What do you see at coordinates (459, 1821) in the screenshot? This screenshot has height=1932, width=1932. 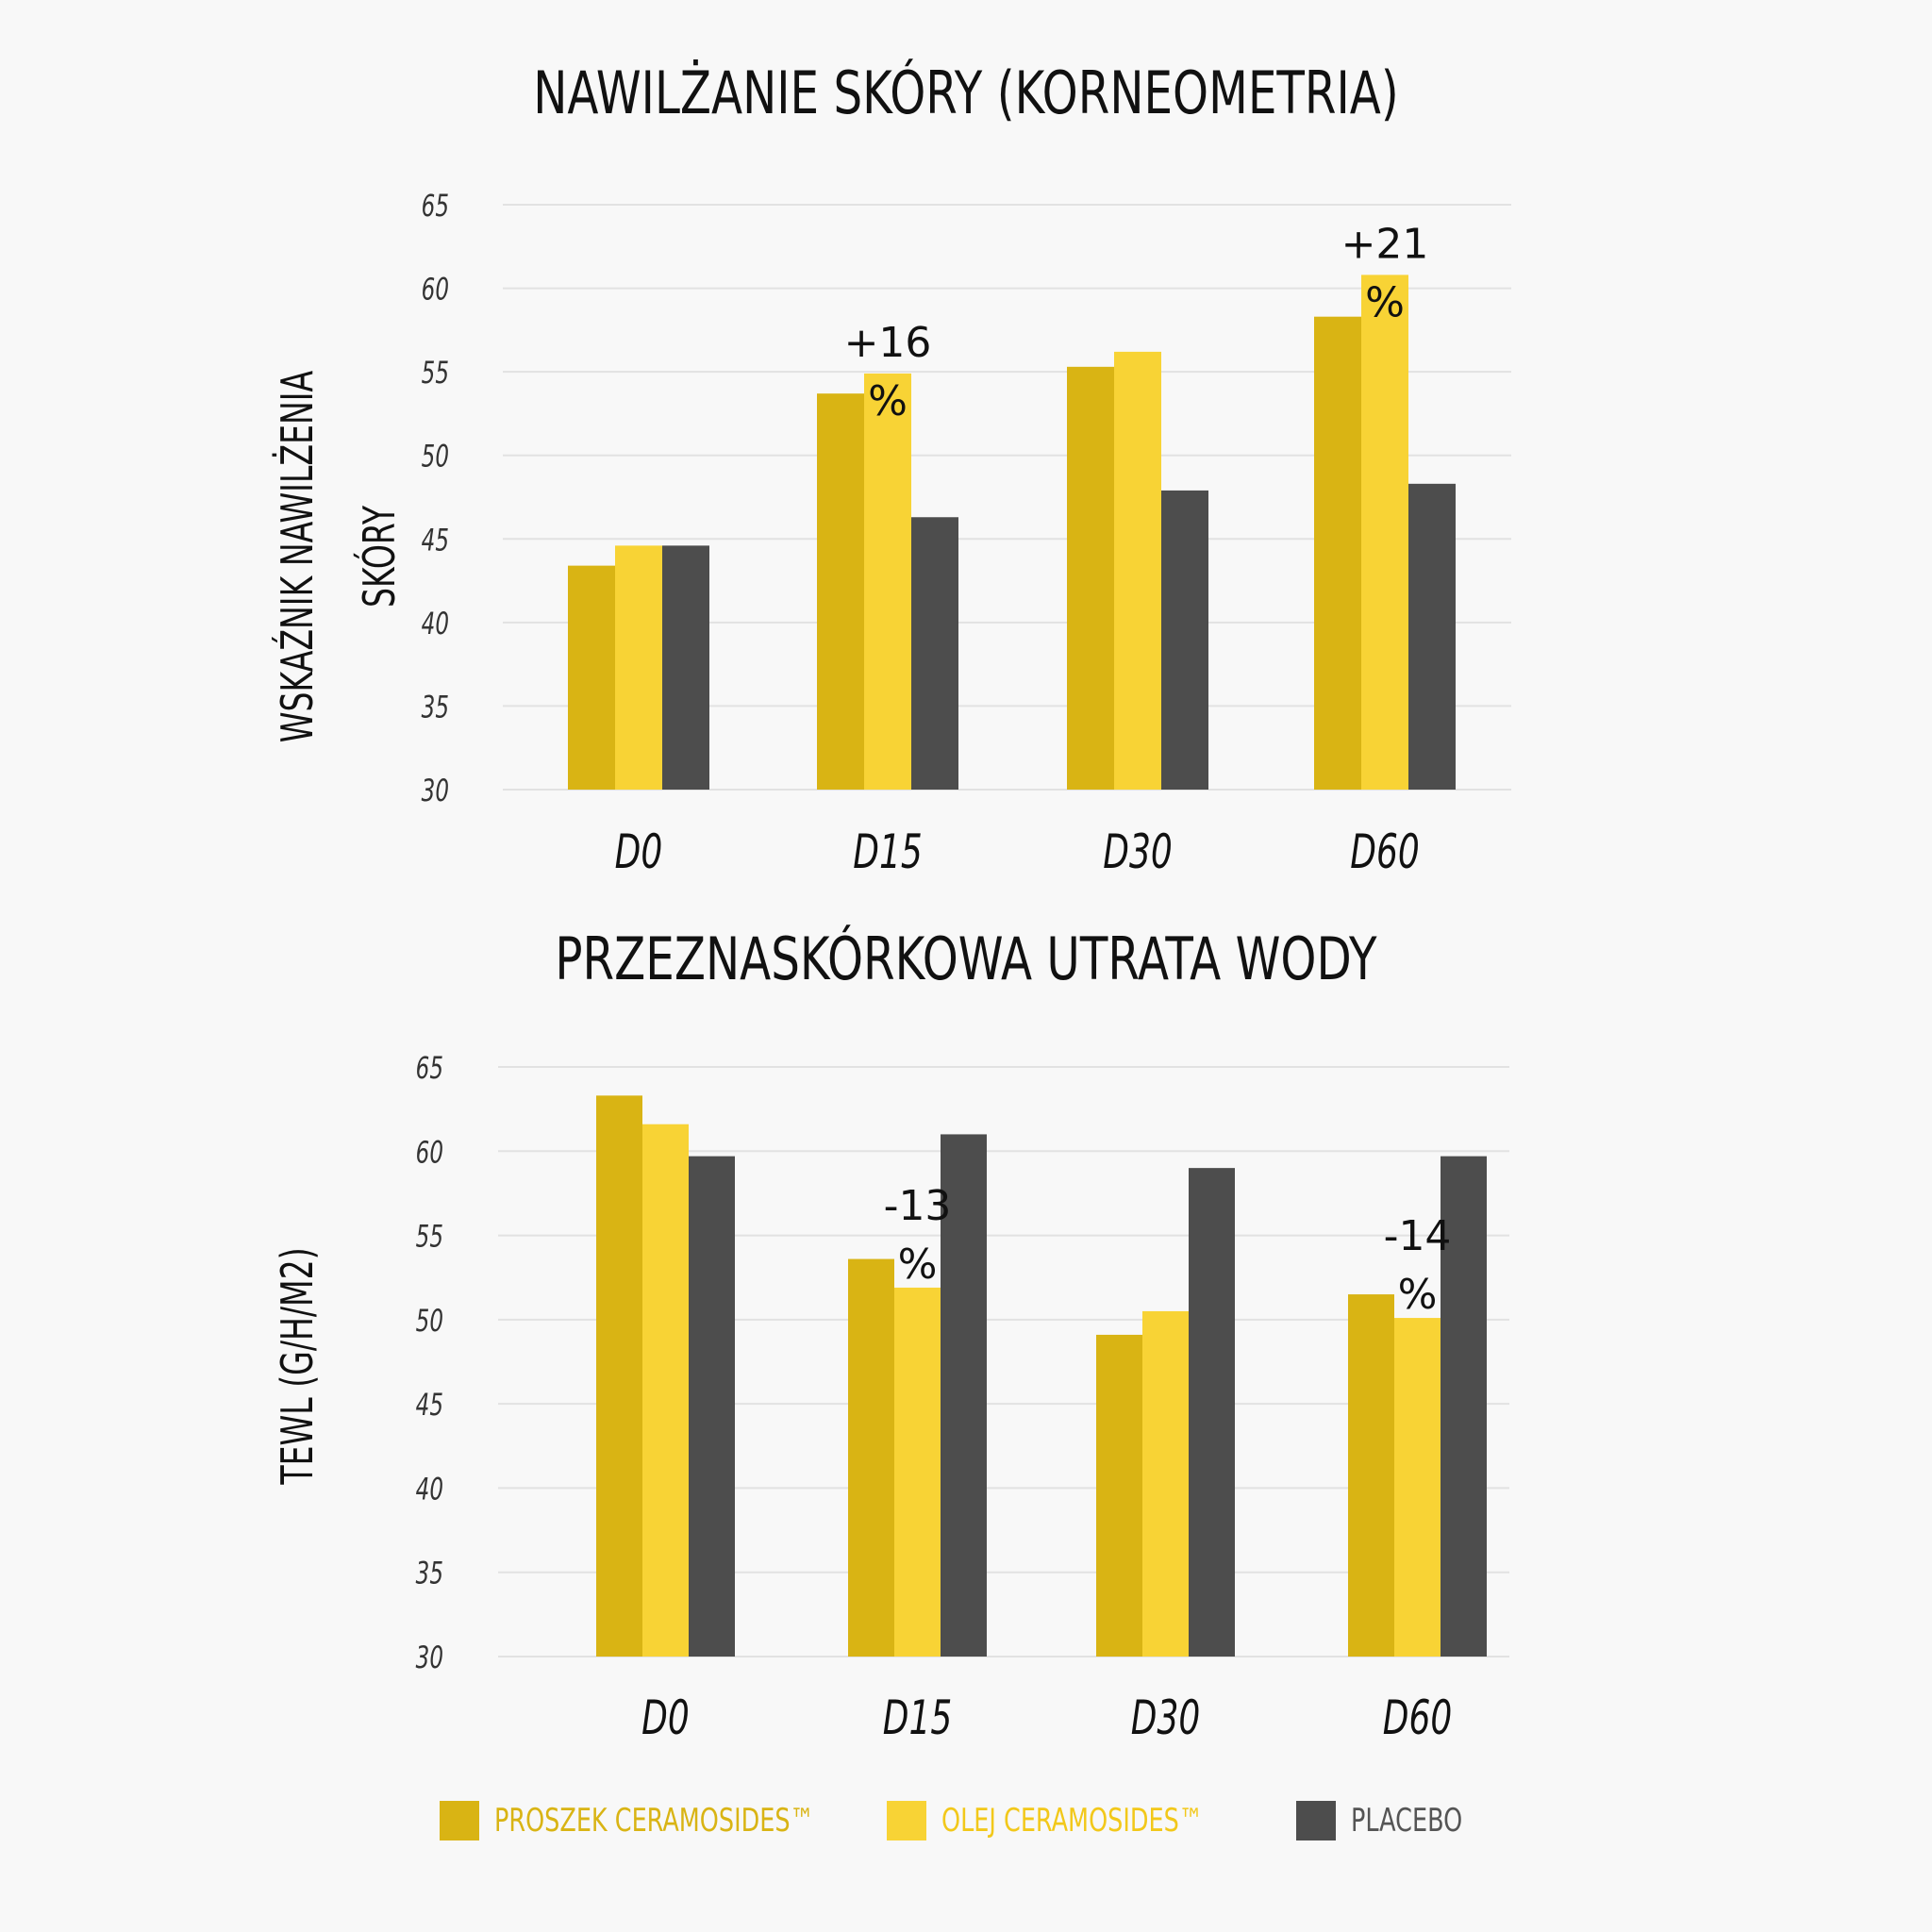 I see `legend-swatch-proszek` at bounding box center [459, 1821].